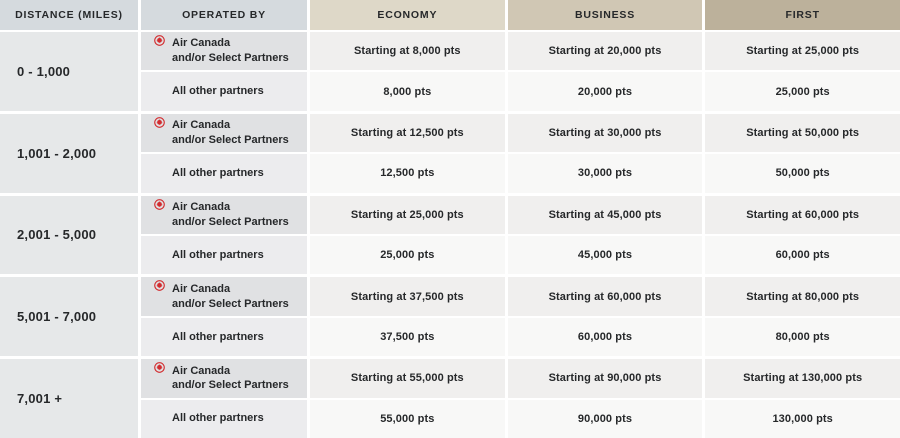 This screenshot has width=900, height=438. Describe the element at coordinates (802, 378) in the screenshot. I see `first-air-canada-value: Starting at 130,000 pts` at that location.